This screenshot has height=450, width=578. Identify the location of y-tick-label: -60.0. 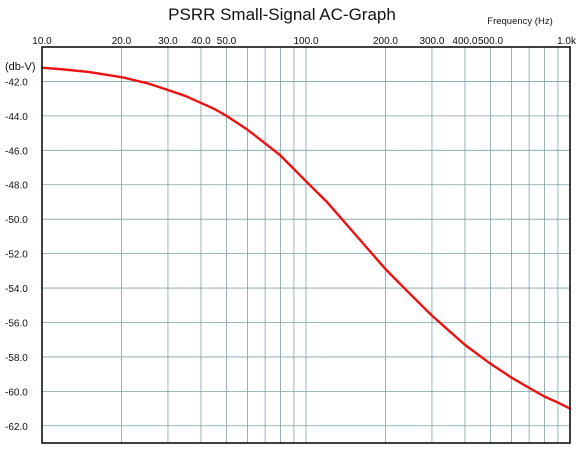
(16, 392).